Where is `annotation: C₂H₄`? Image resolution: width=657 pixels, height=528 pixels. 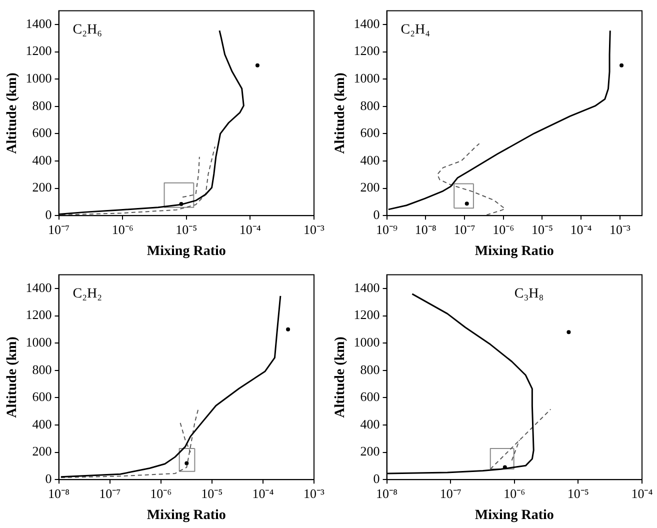
annotation: C₂H₄ is located at coordinates (415, 30).